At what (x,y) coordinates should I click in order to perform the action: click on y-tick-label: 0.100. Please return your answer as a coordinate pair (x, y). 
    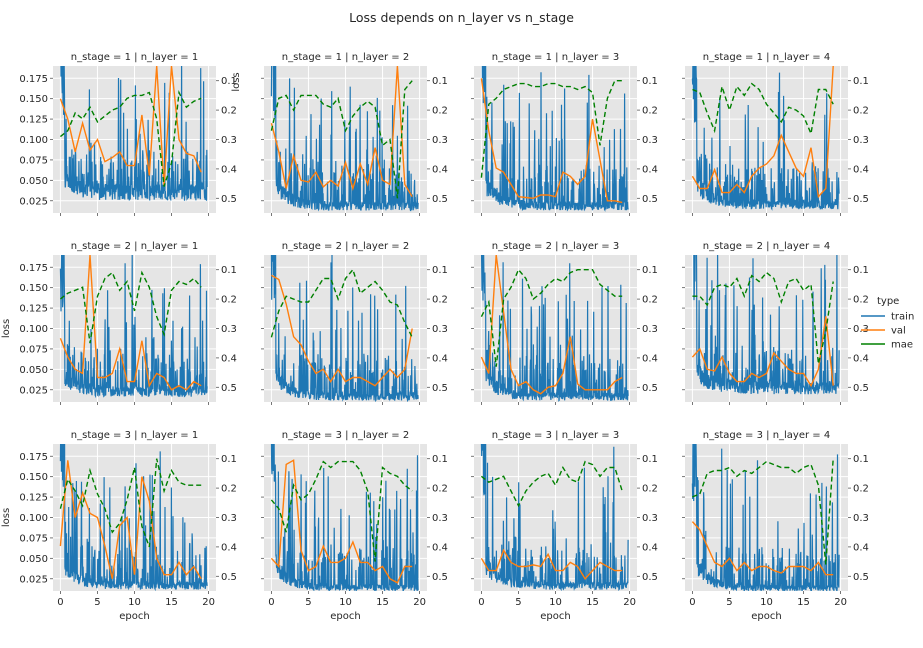
    Looking at the image, I should click on (33, 140).